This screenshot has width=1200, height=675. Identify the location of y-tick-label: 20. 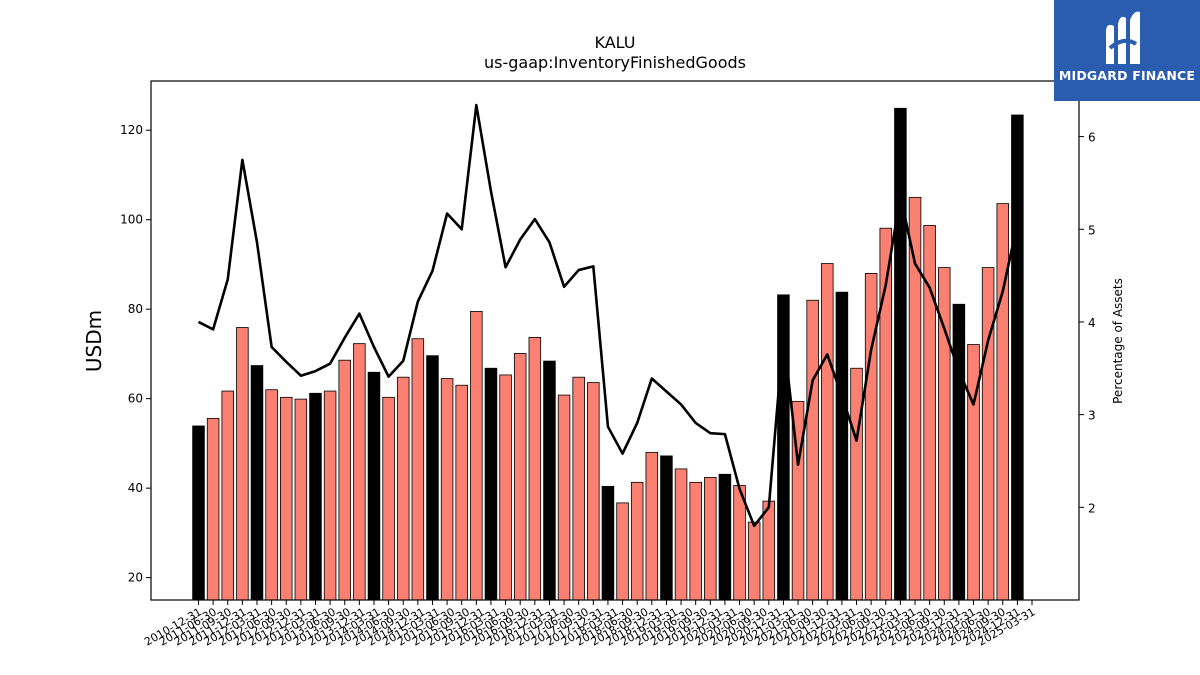
(135, 578).